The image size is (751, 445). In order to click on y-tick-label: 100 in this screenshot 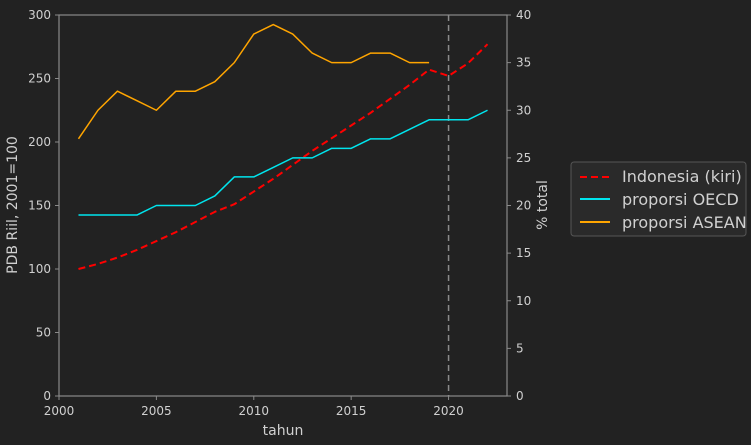, I will do `click(39, 269)`.